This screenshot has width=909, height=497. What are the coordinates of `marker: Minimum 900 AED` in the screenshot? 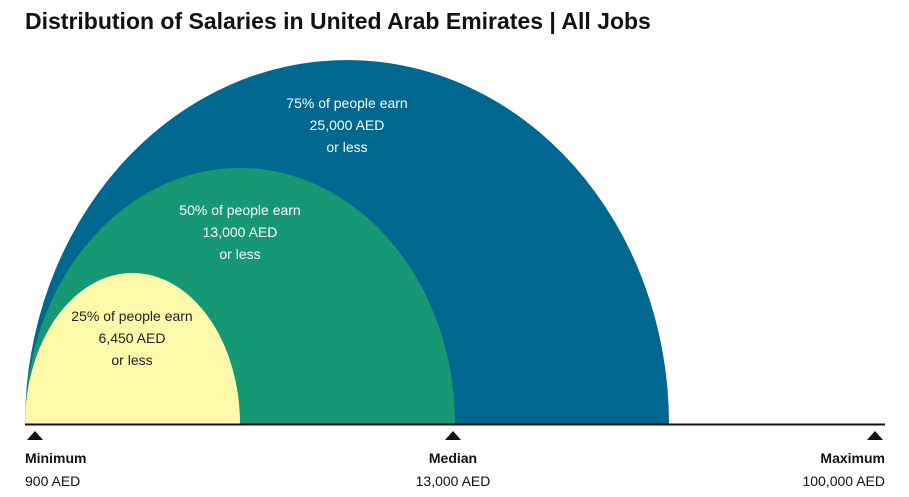 It's located at (55, 470).